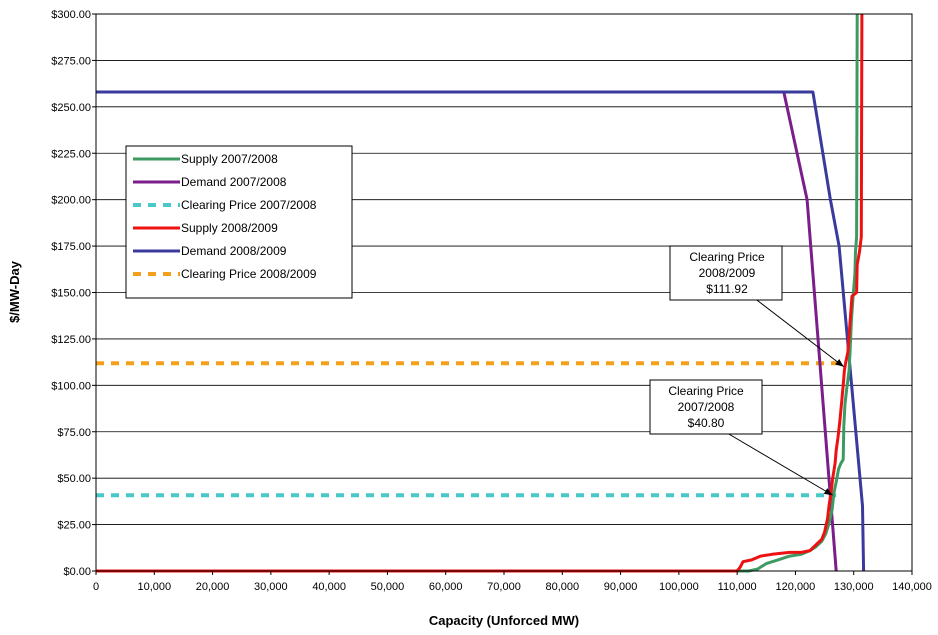  Describe the element at coordinates (504, 620) in the screenshot. I see `x-axis-title: Capacity (Unforced MW)` at that location.